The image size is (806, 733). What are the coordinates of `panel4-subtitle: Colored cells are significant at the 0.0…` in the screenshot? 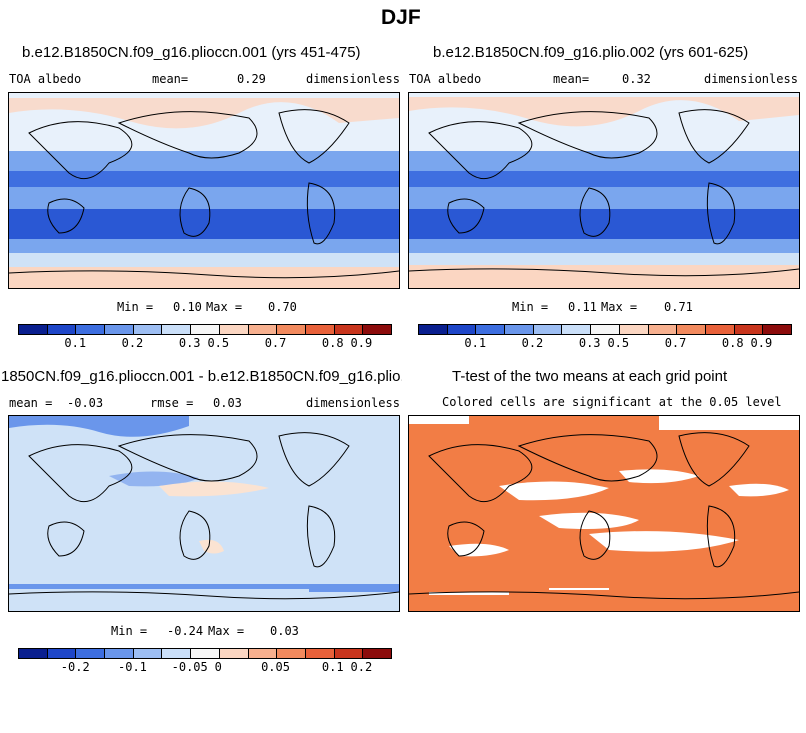 It's located at (612, 402).